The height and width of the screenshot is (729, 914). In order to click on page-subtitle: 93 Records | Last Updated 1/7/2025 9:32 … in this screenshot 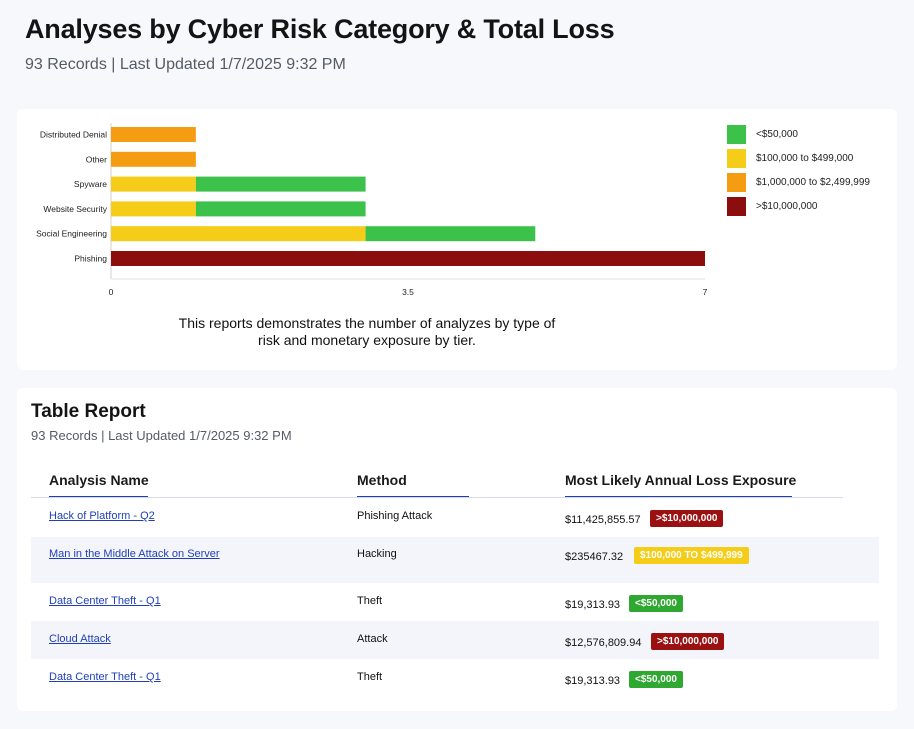, I will do `click(185, 64)`.